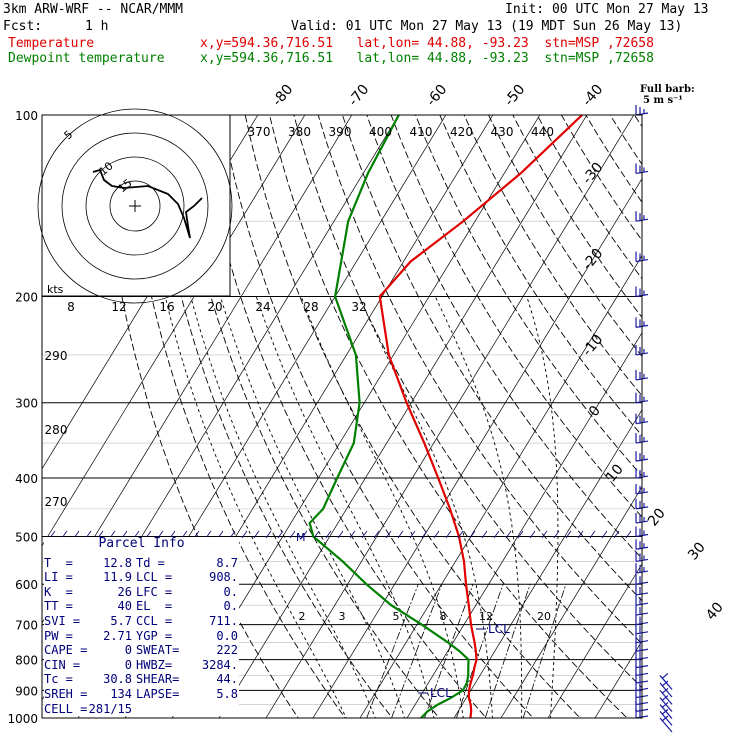 The width and height of the screenshot is (740, 740). Describe the element at coordinates (26, 116) in the screenshot. I see `pressure-tick-label: 100` at that location.